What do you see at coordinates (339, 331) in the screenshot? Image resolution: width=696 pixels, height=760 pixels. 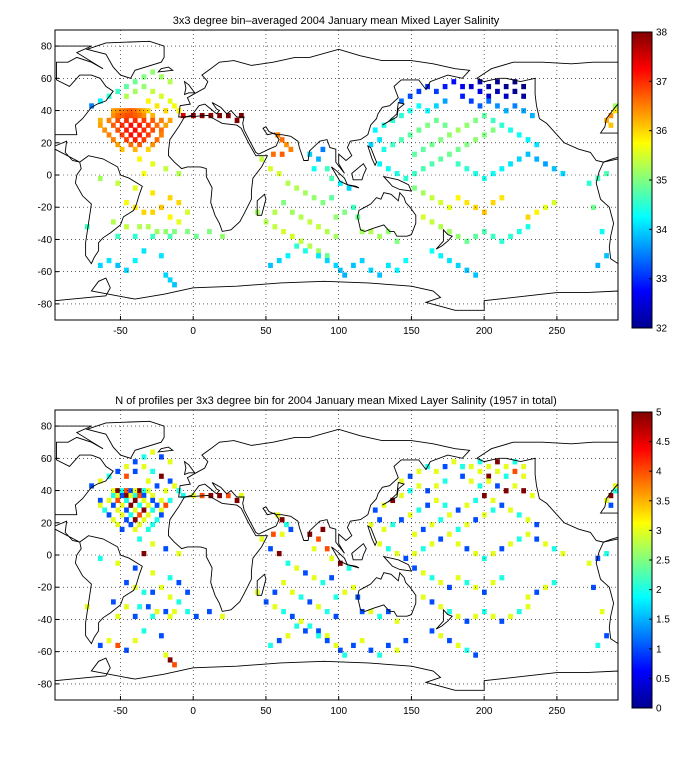 I see `x-tick-labels: -50 0 50 100 150 200 250` at bounding box center [339, 331].